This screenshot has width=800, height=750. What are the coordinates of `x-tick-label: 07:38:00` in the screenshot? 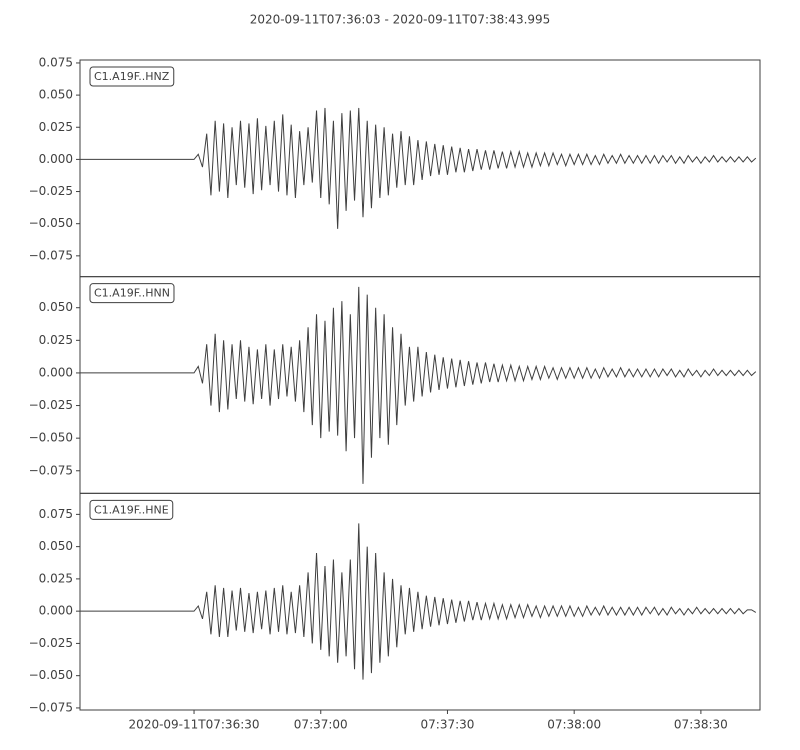 It's located at (574, 725).